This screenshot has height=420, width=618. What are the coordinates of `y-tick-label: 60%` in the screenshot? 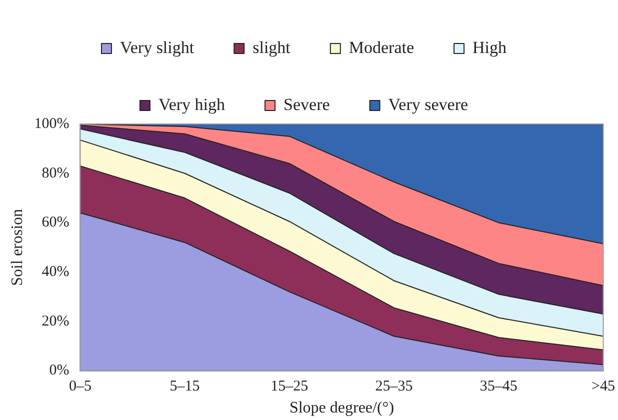 It's located at (56, 222).